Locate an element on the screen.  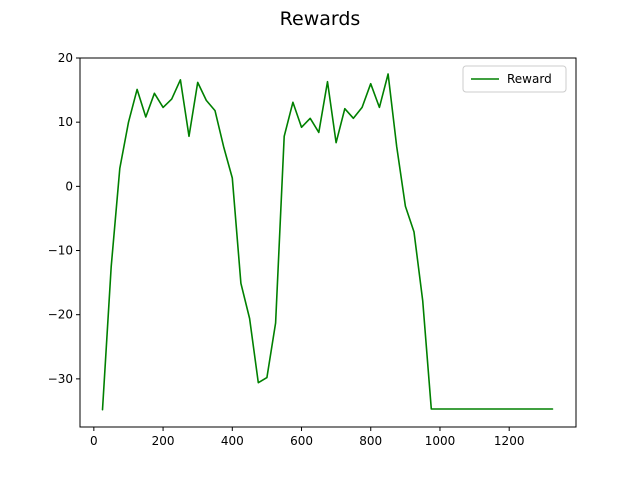
y-tick-label: −20 is located at coordinates (60, 315).